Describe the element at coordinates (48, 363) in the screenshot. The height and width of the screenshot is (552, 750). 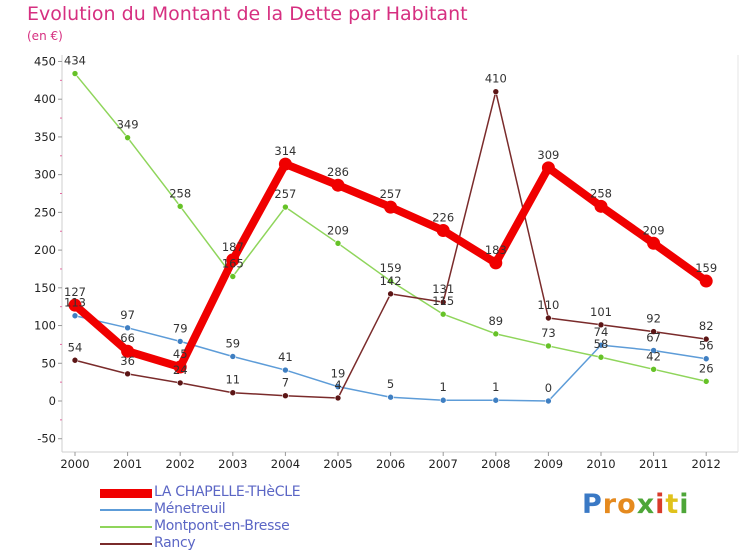
I see `y-tick-label: 50` at that location.